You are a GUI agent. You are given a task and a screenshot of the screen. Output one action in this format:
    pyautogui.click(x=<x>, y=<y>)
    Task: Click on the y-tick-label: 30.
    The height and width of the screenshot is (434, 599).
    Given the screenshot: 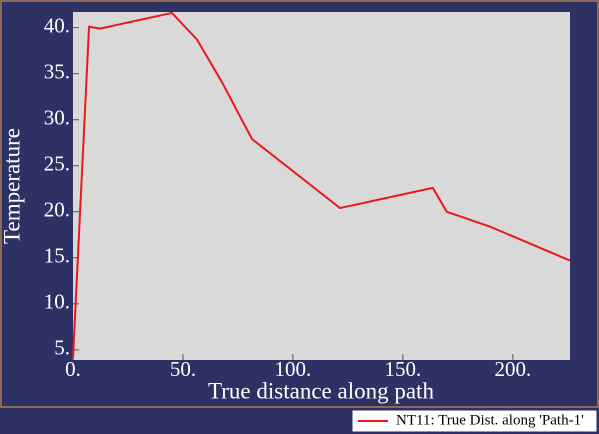 What is the action you would take?
    pyautogui.click(x=57, y=118)
    